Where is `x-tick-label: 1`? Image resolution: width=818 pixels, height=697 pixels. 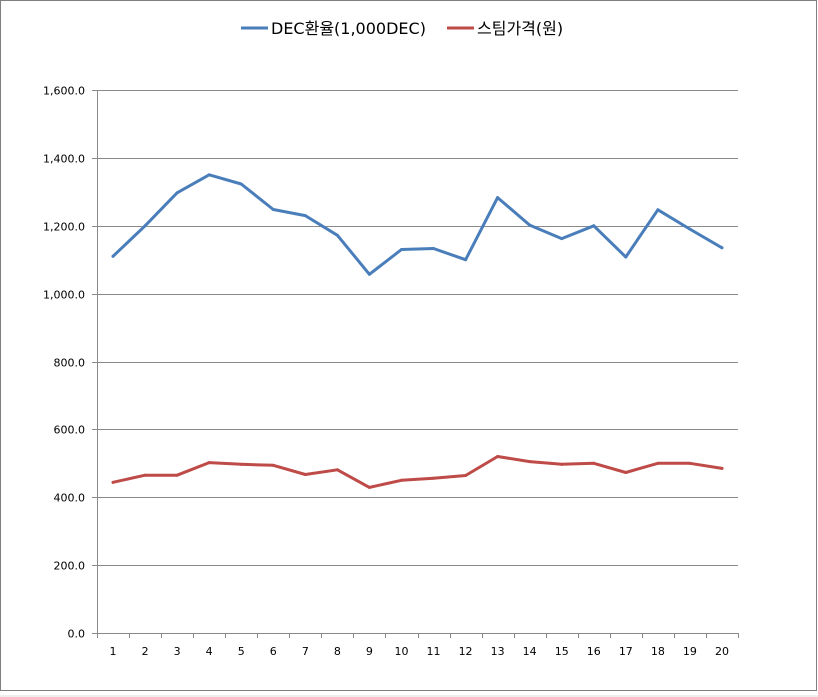
x-tick-label: 1 is located at coordinates (113, 651).